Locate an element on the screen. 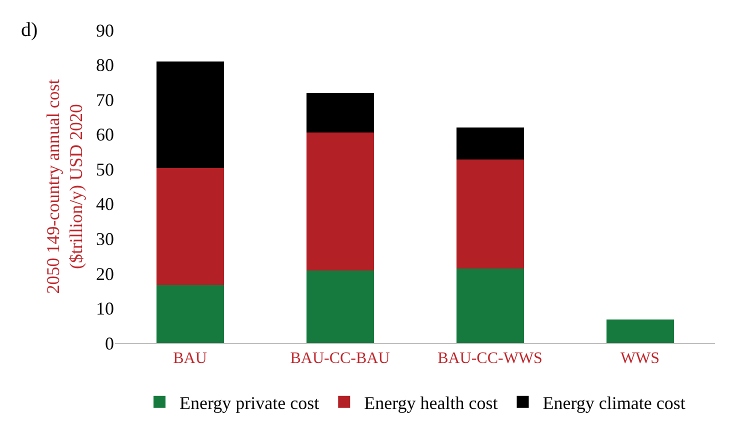  x-tick-label: BAU is located at coordinates (190, 359).